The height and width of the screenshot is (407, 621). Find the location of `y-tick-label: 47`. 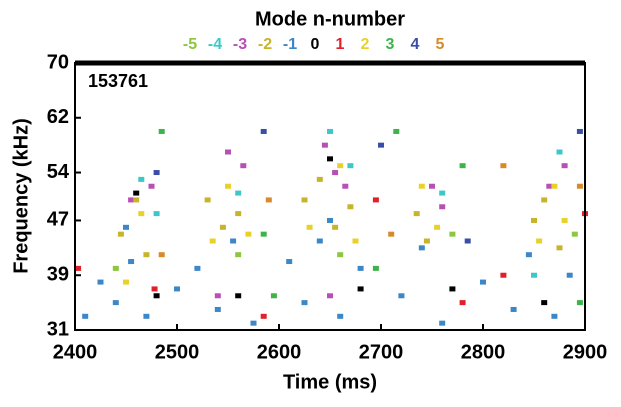

y-tick-label: 47 is located at coordinates (58, 220).